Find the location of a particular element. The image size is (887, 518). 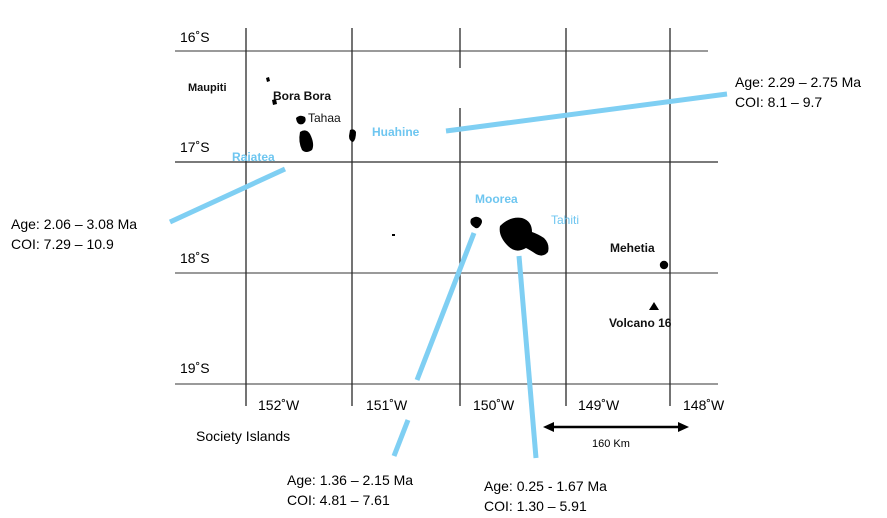

raiatea-annotation: Age: 2.06 – 3.08 Ma COI: 7.29 – 10.9 is located at coordinates (74, 234).